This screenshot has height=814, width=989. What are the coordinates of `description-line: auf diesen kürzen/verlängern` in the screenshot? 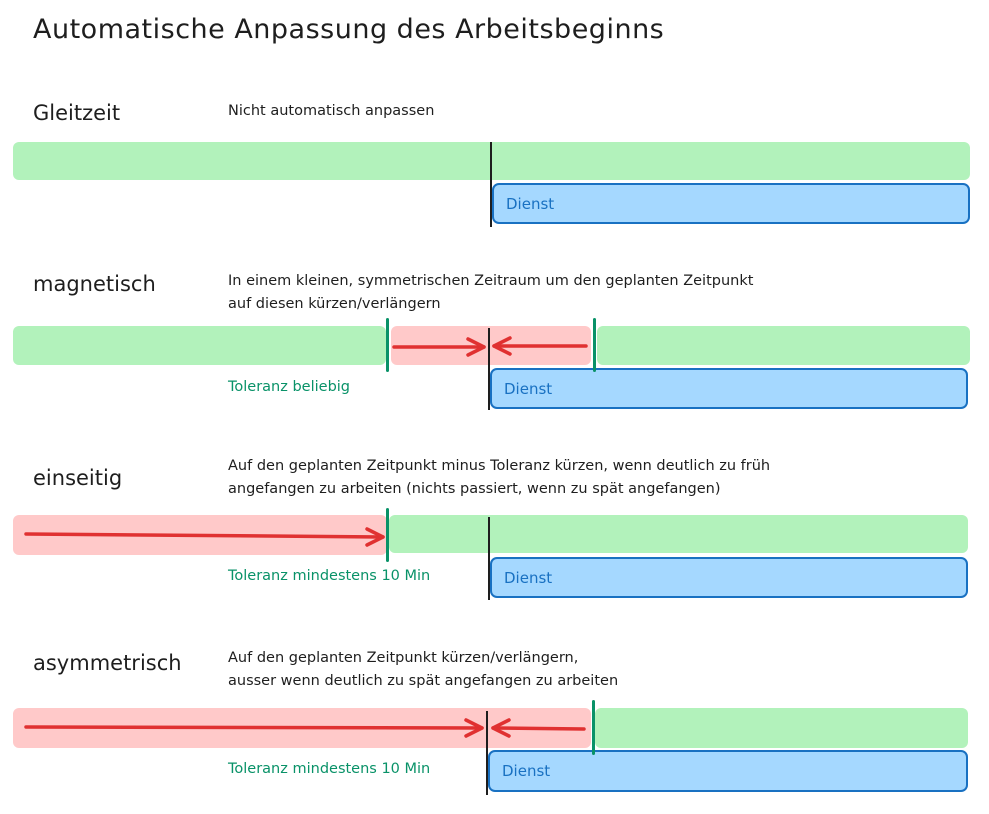 It's located at (334, 304).